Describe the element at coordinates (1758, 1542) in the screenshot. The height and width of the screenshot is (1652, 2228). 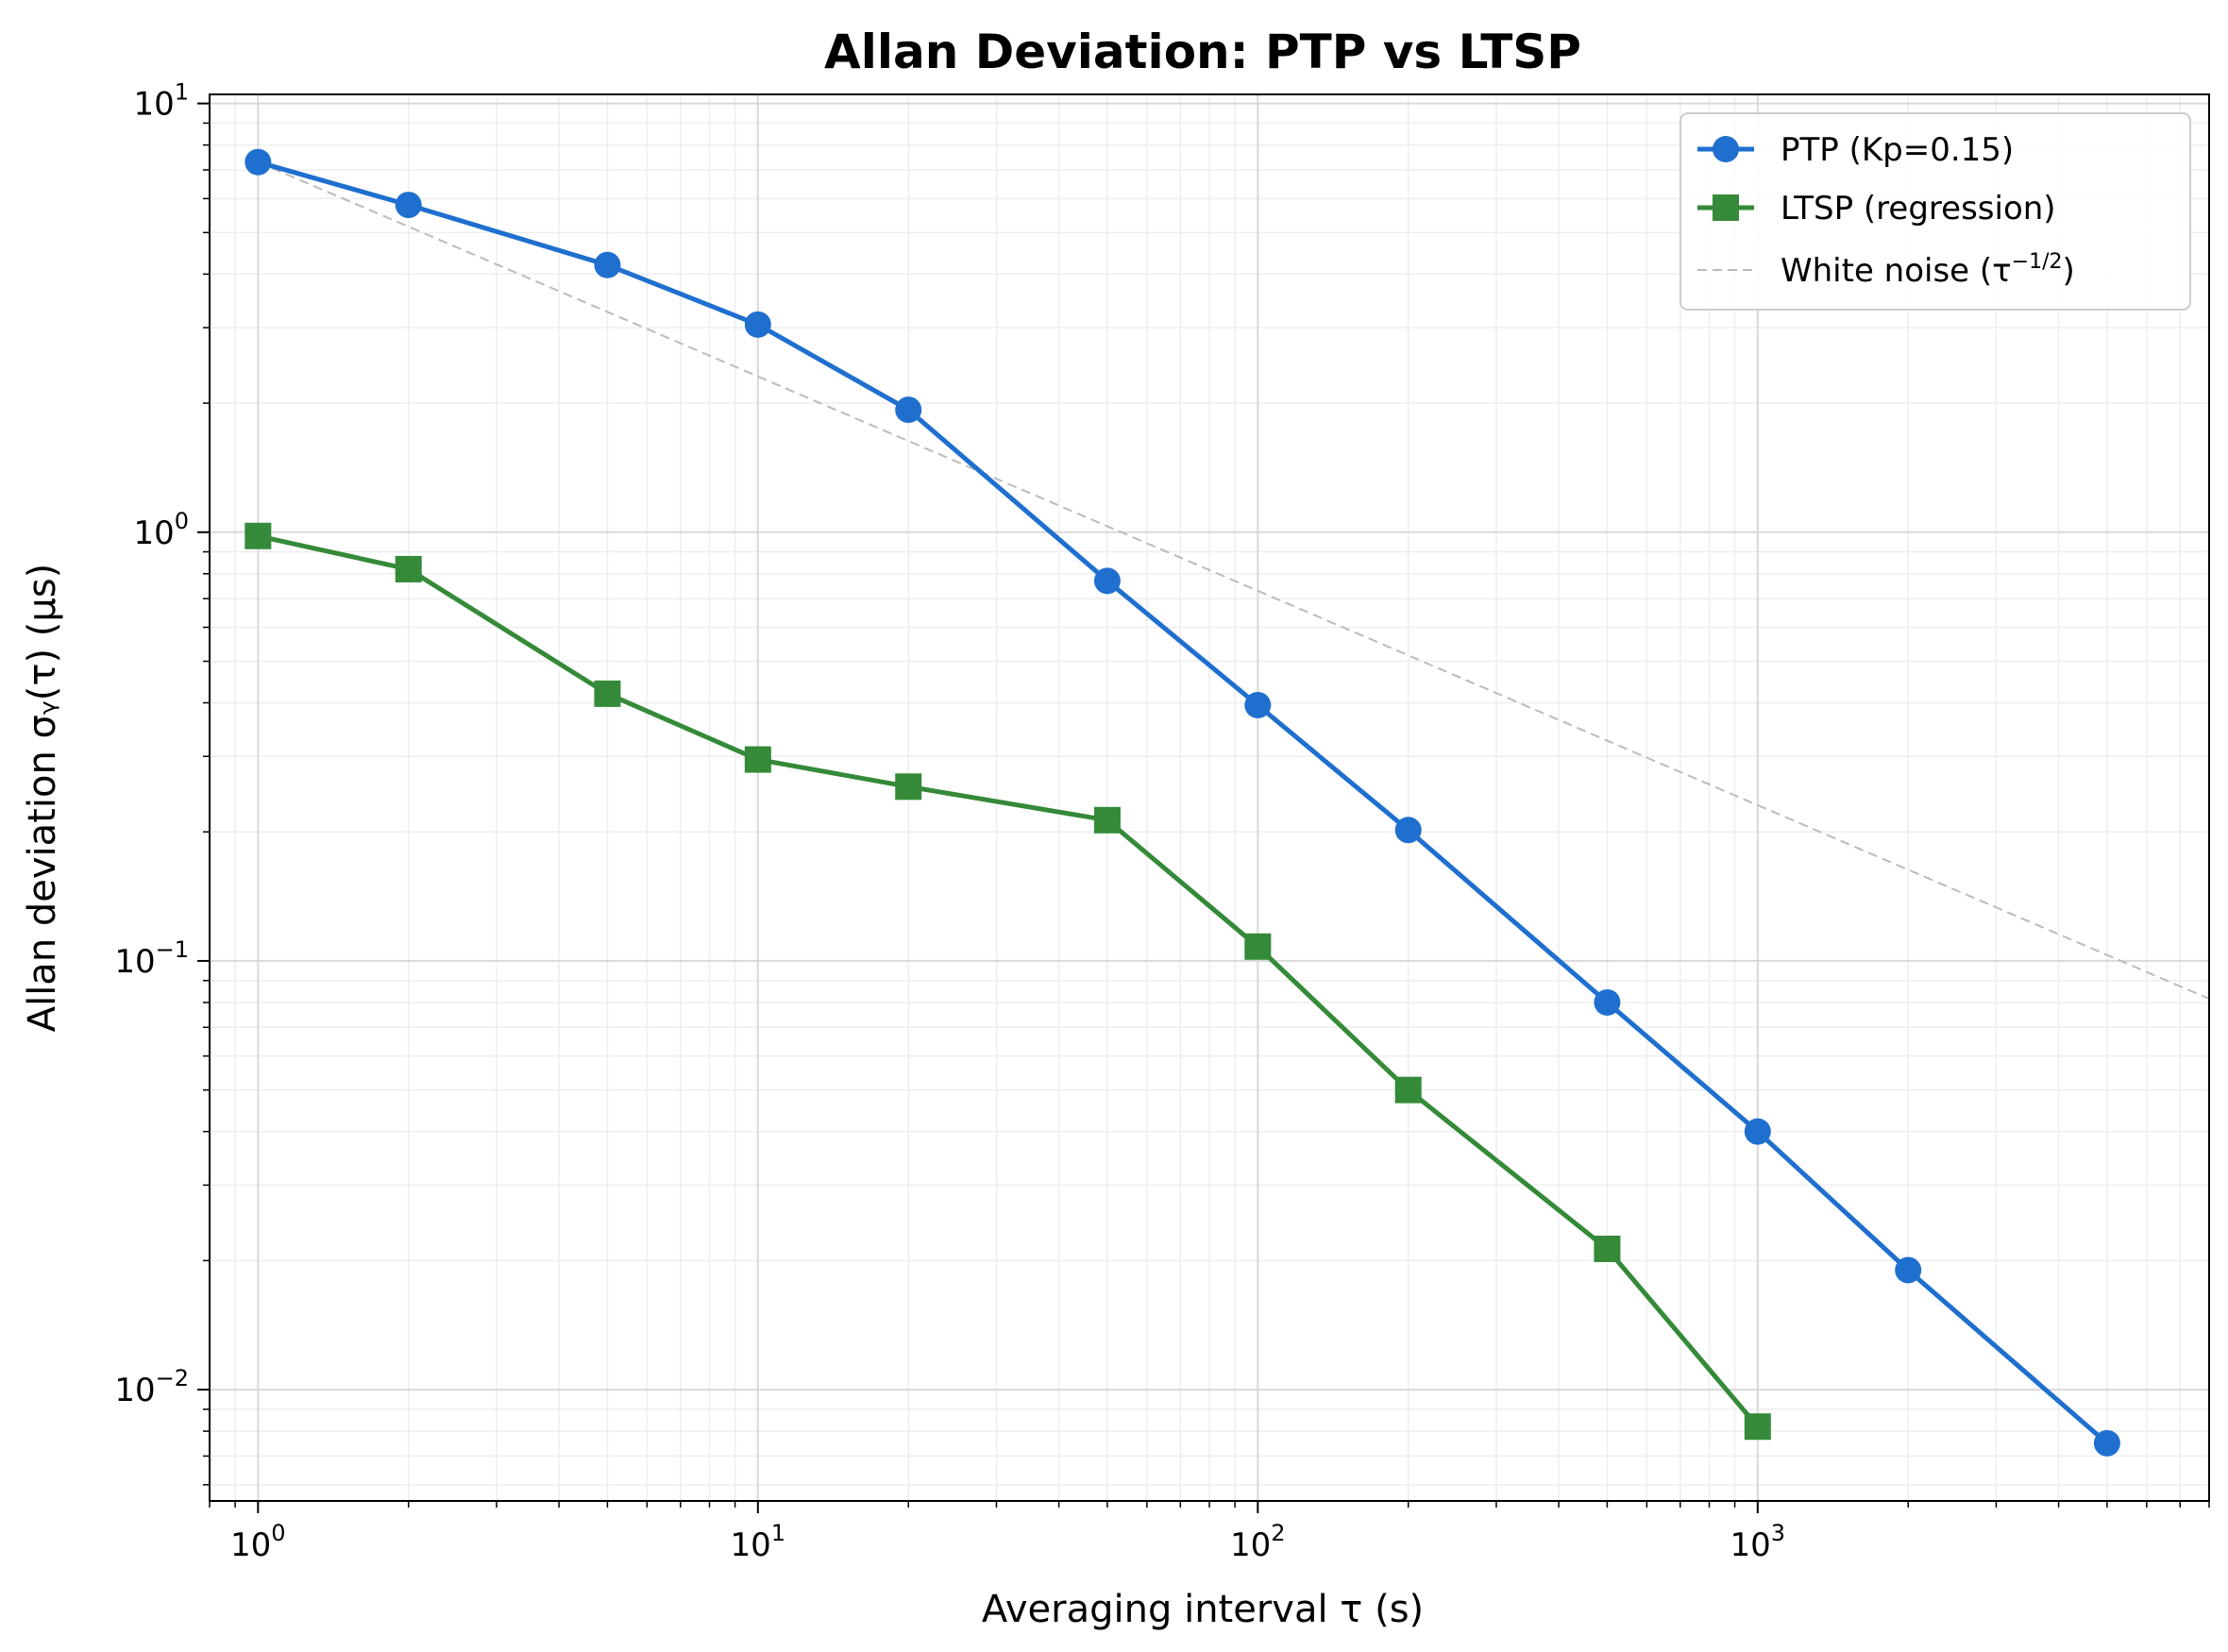
I see `x-tick-label: 10³` at that location.